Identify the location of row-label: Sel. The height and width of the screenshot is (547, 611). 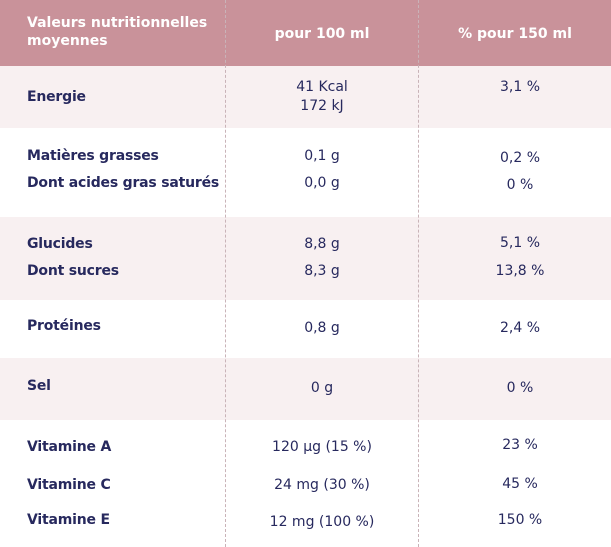
(39, 386).